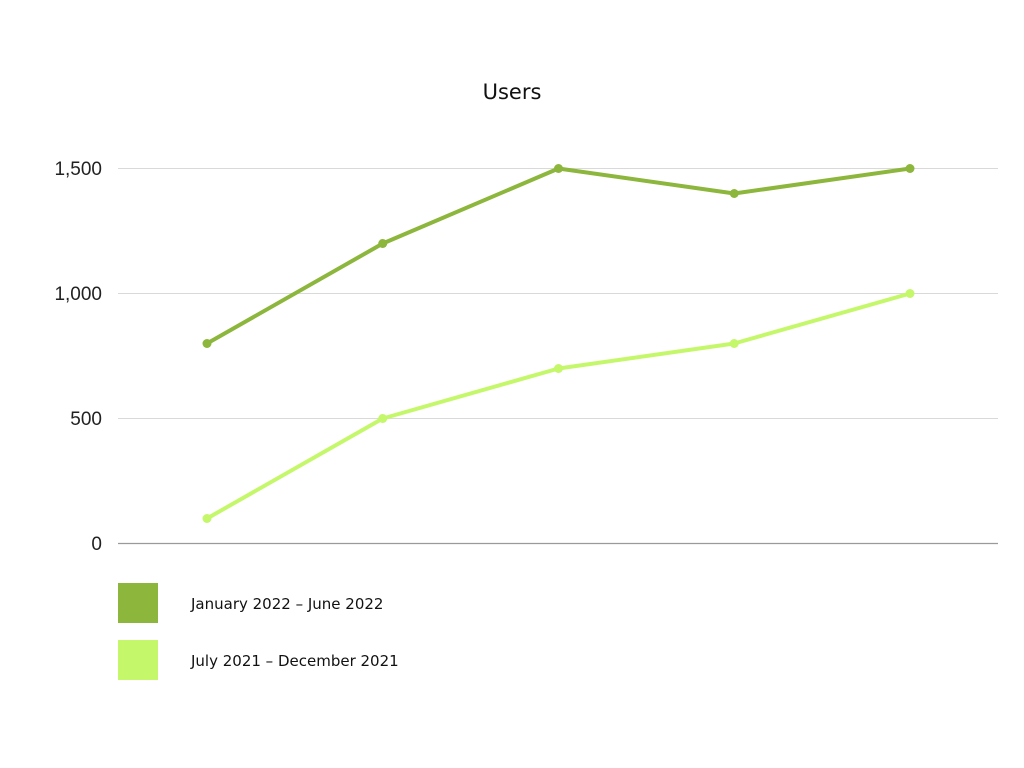 The width and height of the screenshot is (1024, 768). What do you see at coordinates (512, 92) in the screenshot?
I see `chart-title: Users` at bounding box center [512, 92].